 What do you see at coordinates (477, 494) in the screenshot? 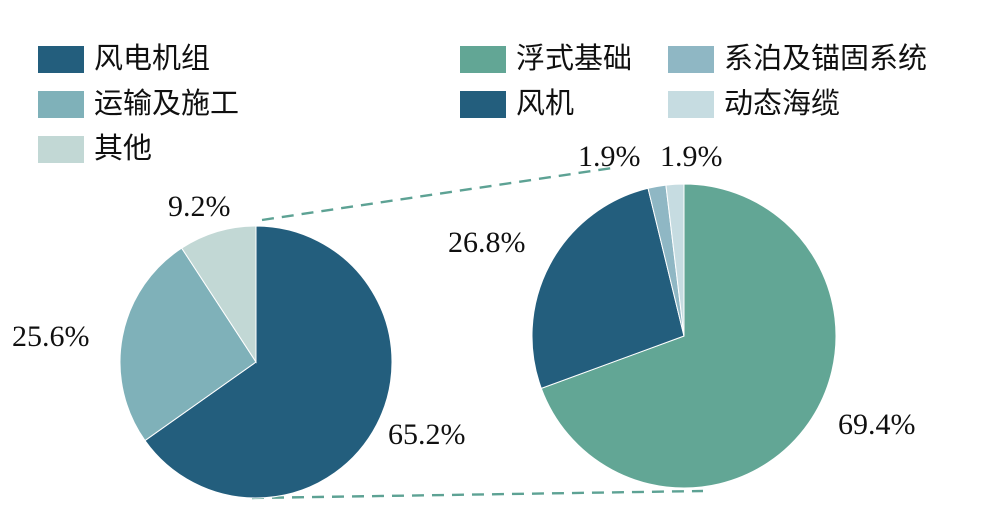
I see `zoom-connector-line-bottom` at bounding box center [477, 494].